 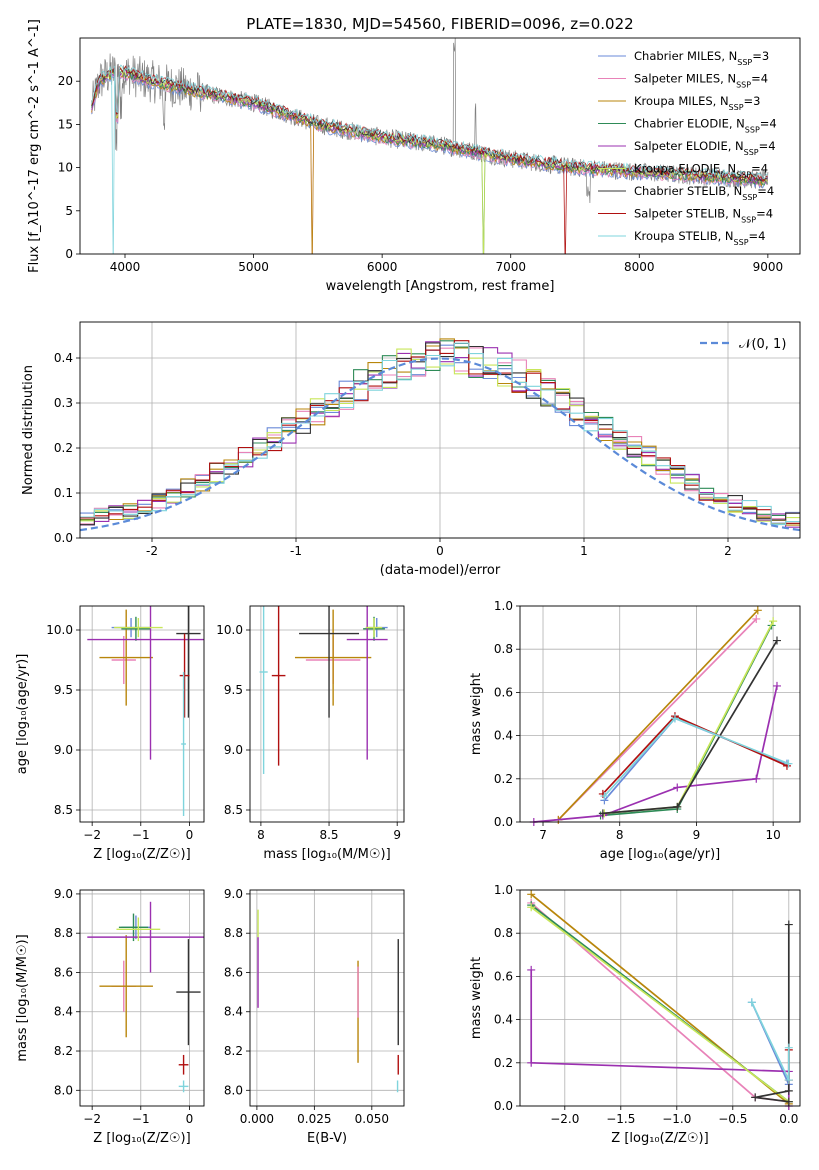 What do you see at coordinates (564, 1119) in the screenshot?
I see `x-tick-label: −2.0` at bounding box center [564, 1119].